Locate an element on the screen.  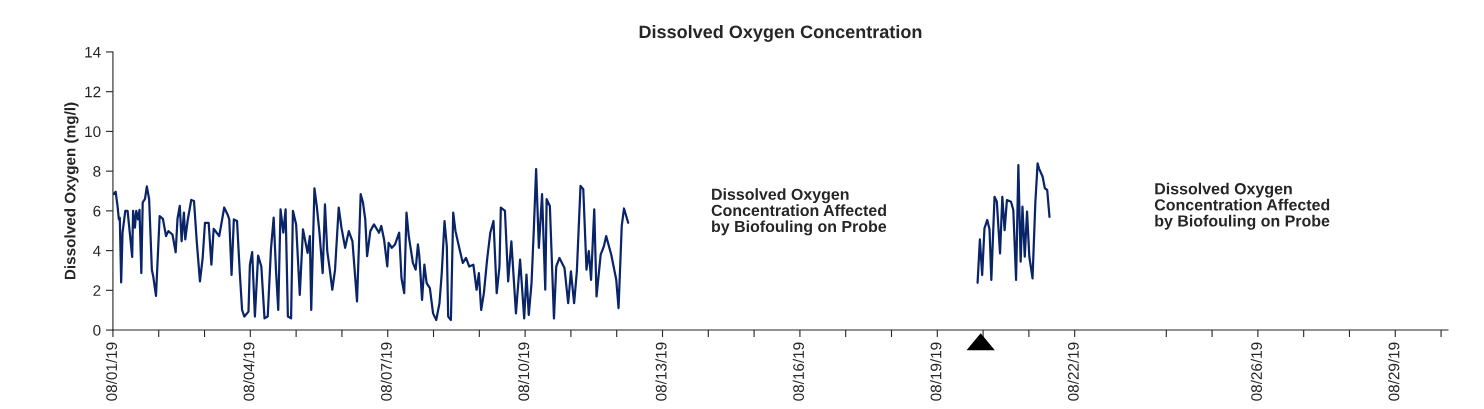
y-tick-label: 8 is located at coordinates (97, 171).